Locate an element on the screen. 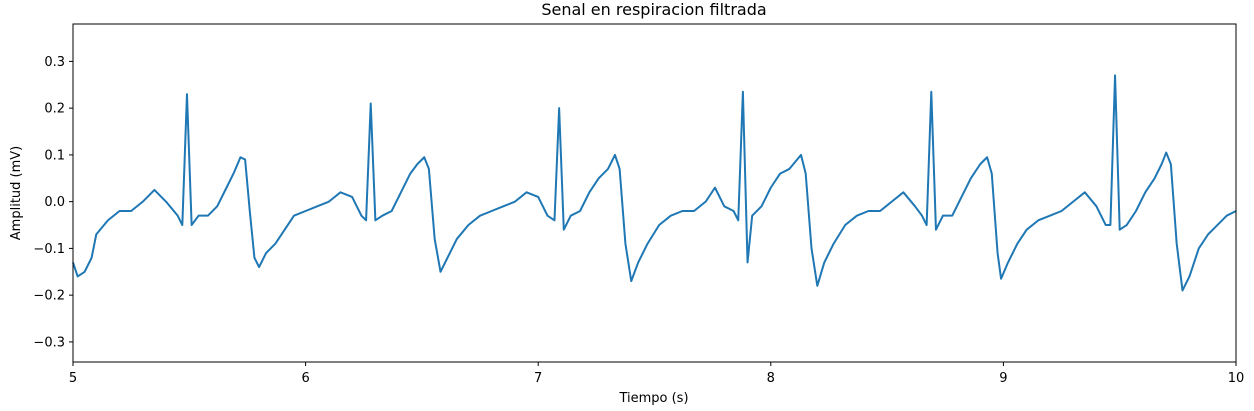 This screenshot has width=1254, height=411. y-axis-label: Amplitud (mV) is located at coordinates (16, 193).